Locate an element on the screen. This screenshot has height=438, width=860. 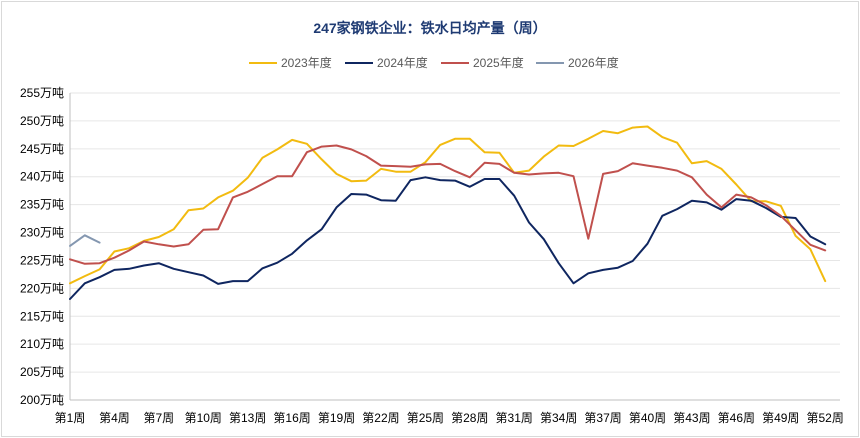
y-tick-label: 245万吨 is located at coordinates (42, 149).